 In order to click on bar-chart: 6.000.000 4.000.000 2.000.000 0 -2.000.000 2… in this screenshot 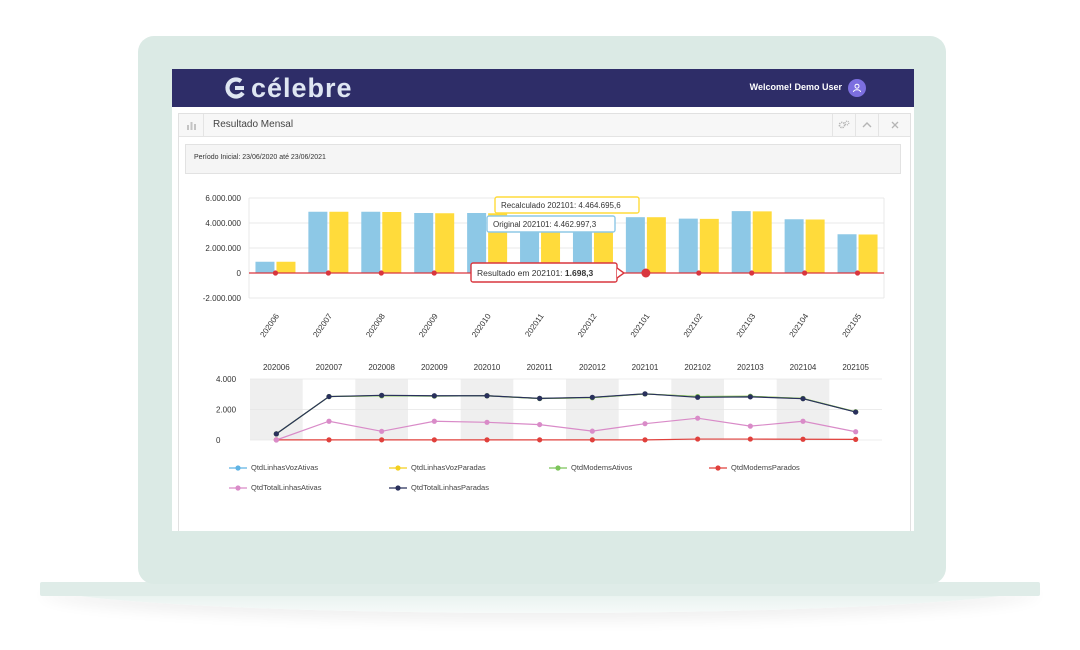, I will do `click(544, 266)`.